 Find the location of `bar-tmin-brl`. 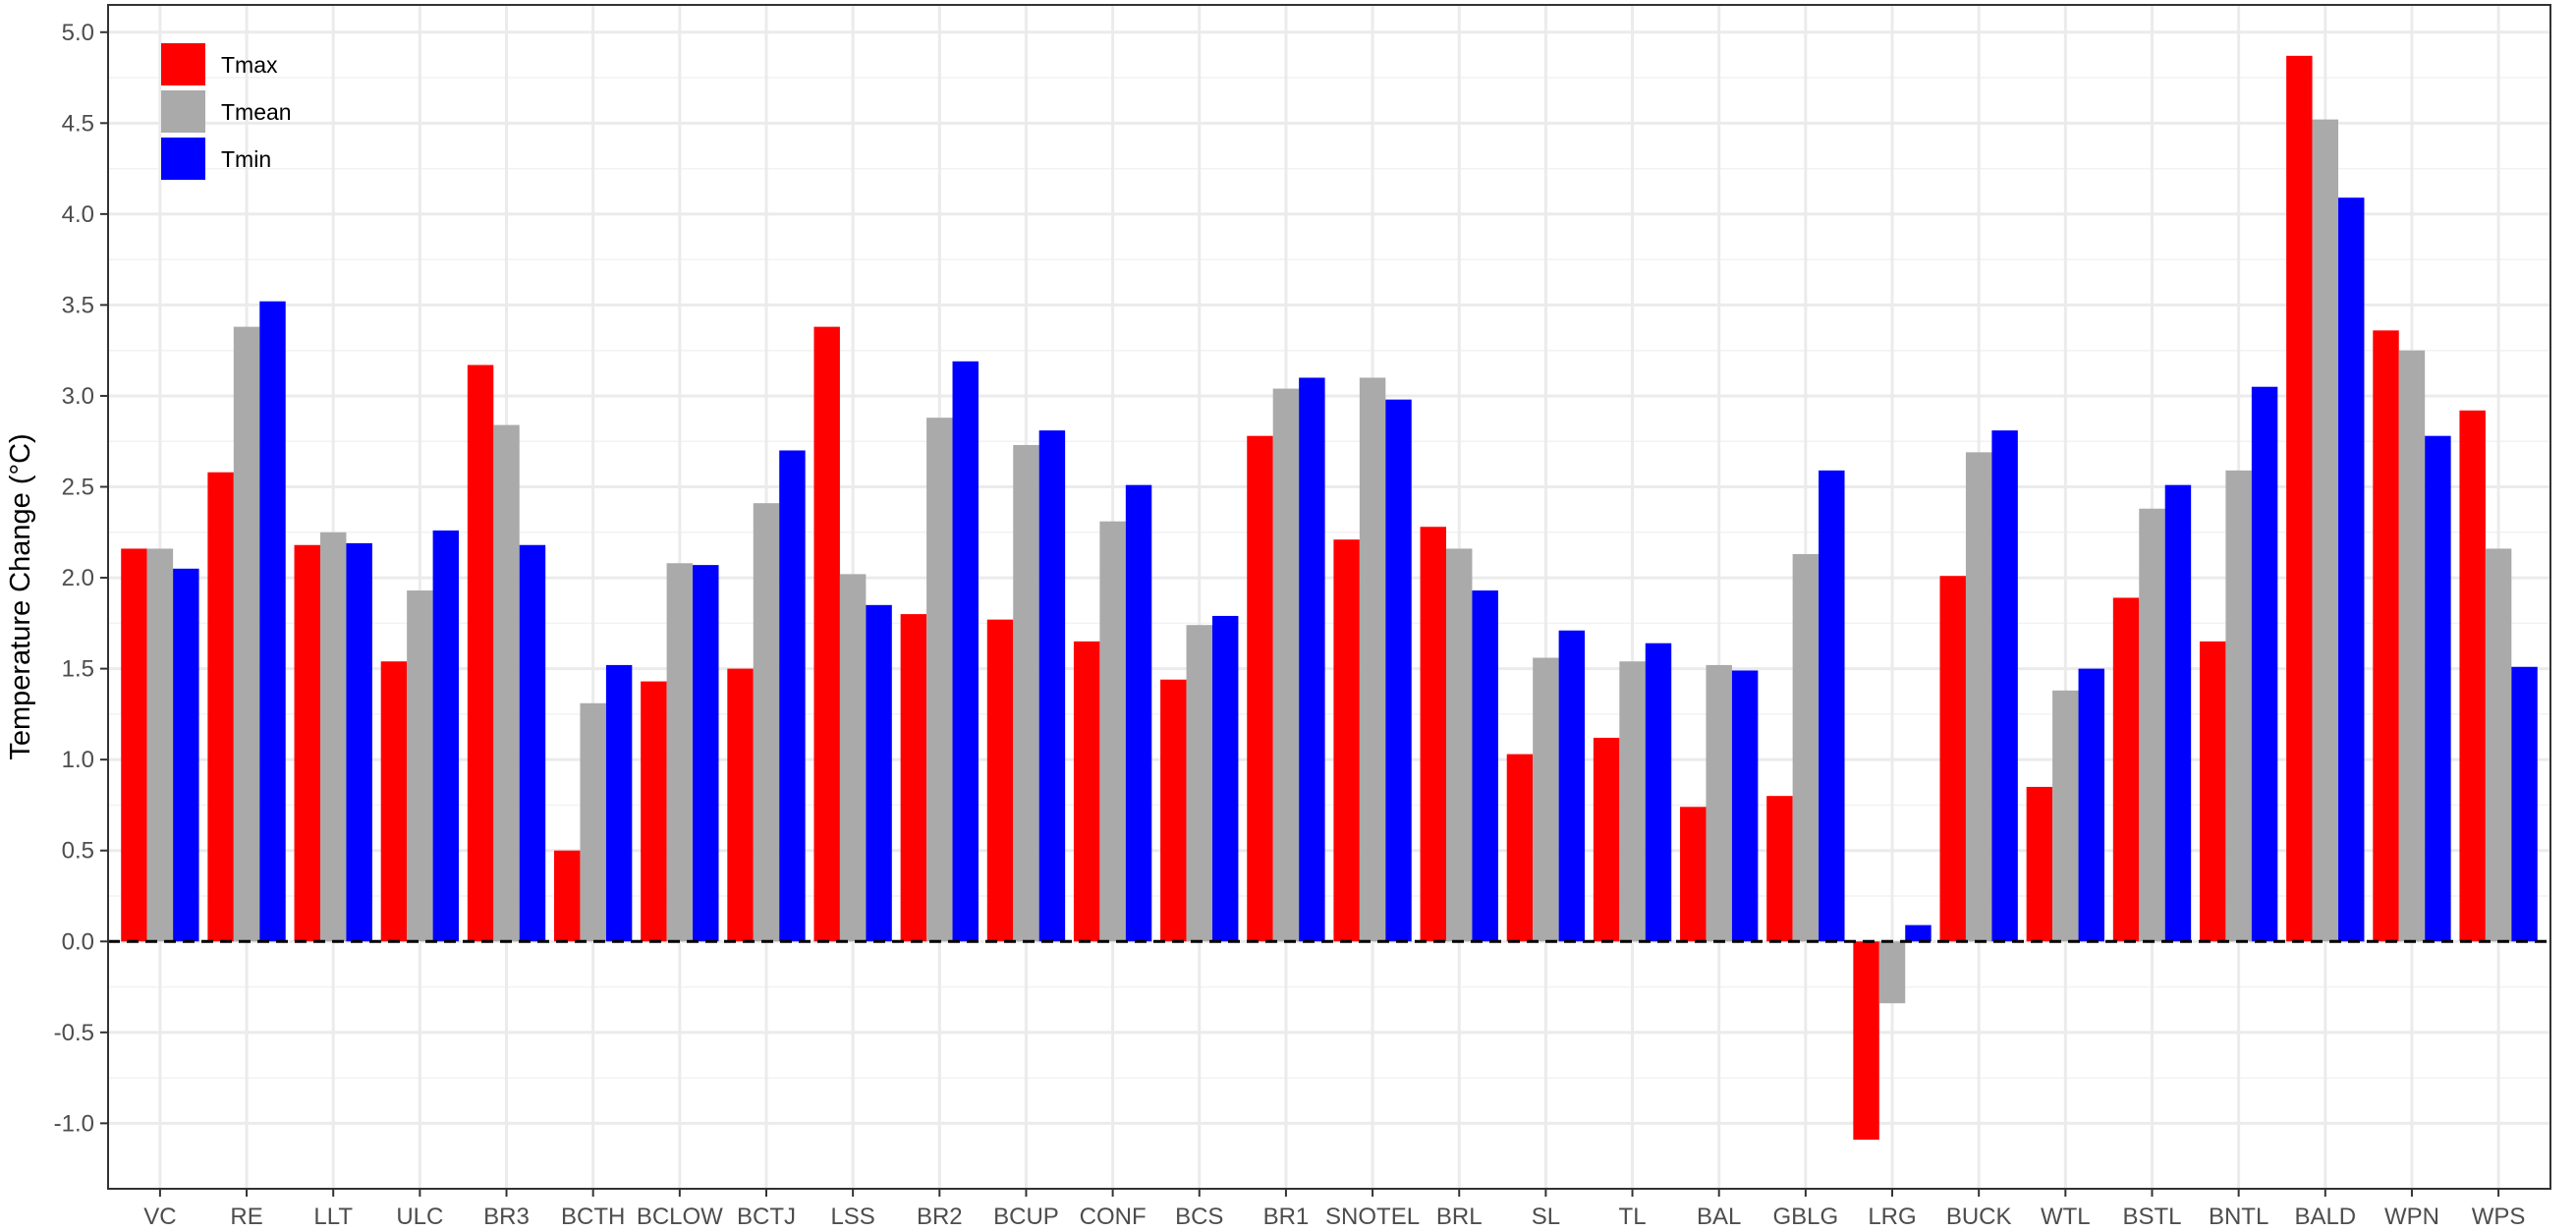

bar-tmin-brl is located at coordinates (1485, 766).